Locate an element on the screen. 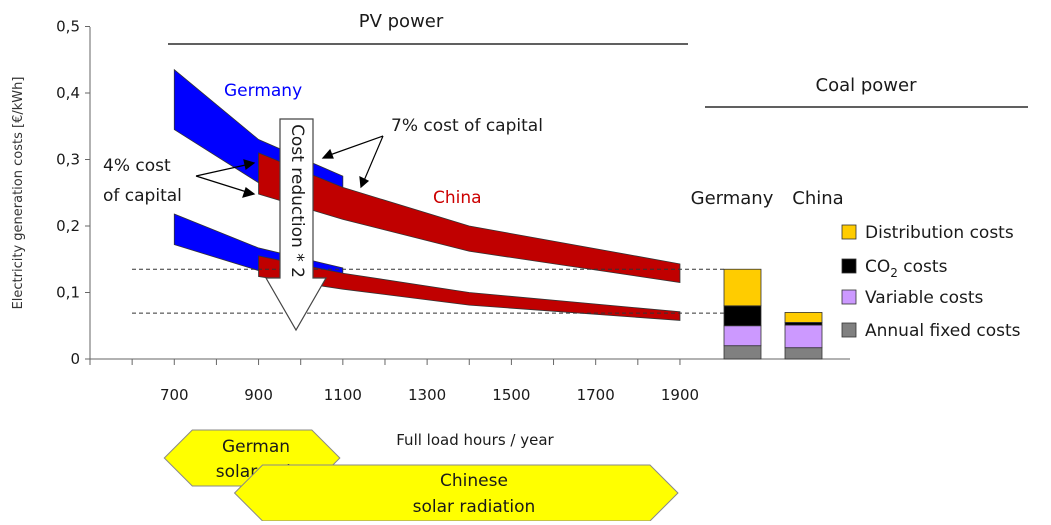  x-tick-label: 700 is located at coordinates (174, 395).